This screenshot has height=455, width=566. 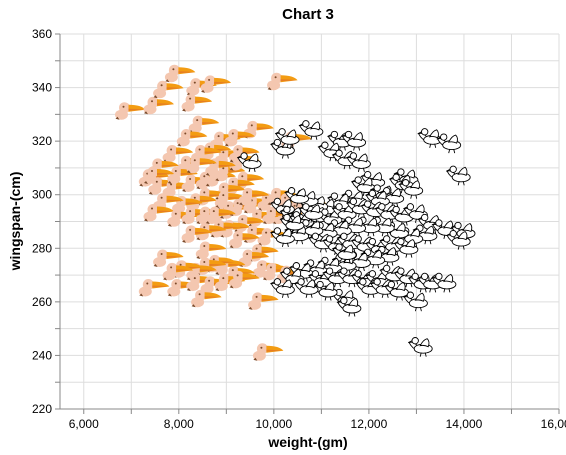 I want to click on y-tick-label: 220, so click(x=42, y=409).